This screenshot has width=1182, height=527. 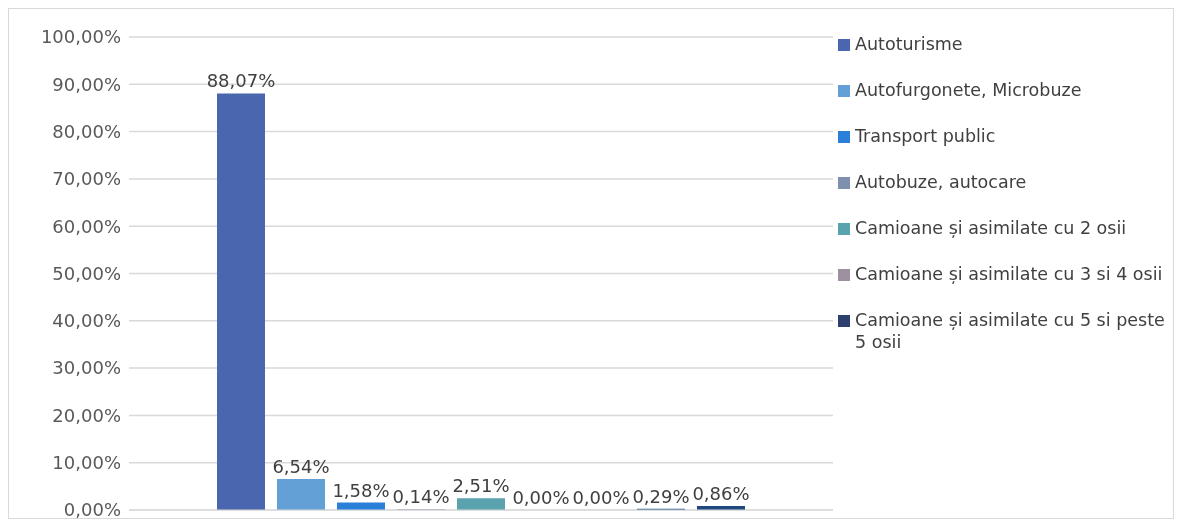 What do you see at coordinates (1009, 274) in the screenshot?
I see `legend-label: Camioane și asimilate cu 3 si 4 osii` at bounding box center [1009, 274].